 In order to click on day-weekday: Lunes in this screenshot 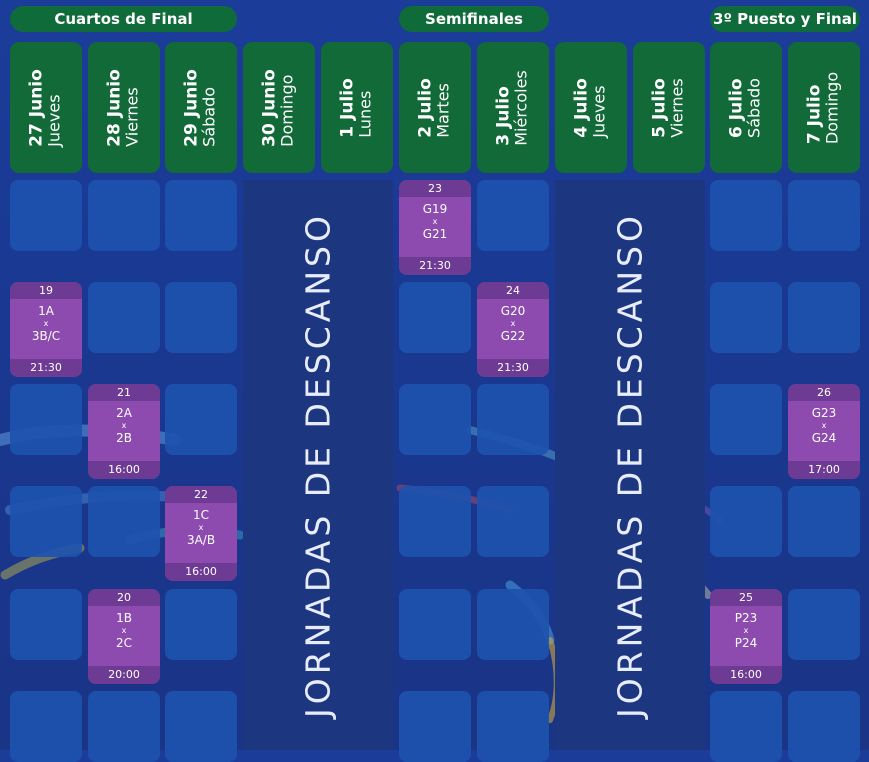, I will do `click(365, 114)`.